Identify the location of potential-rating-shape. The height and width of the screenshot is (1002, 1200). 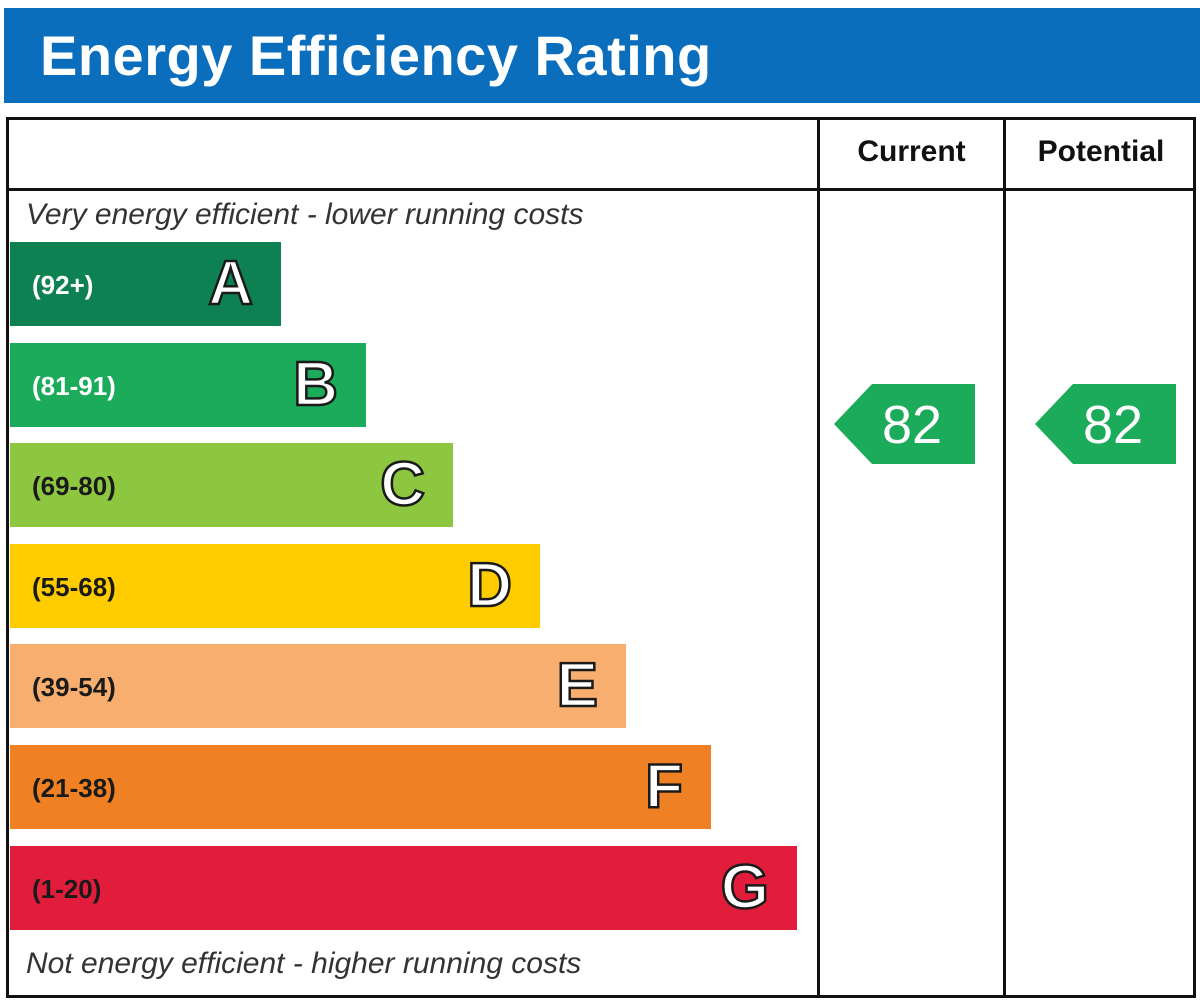
(1105, 424).